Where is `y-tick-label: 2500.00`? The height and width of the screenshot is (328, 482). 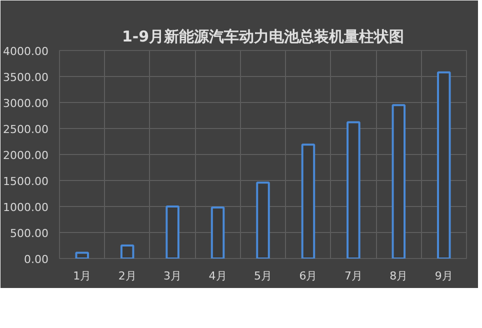 y-tick-label: 2500.00 is located at coordinates (26, 129).